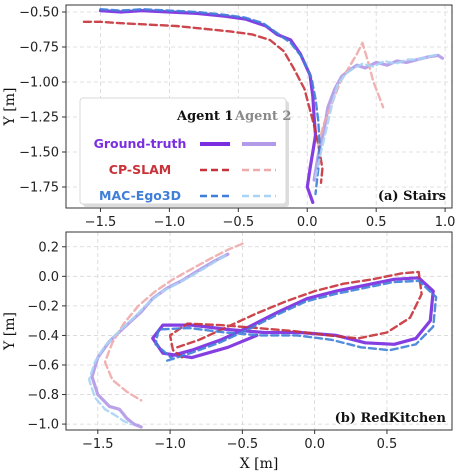 The image size is (457, 473). What do you see at coordinates (48, 277) in the screenshot?
I see `chart2-ytick-label-1: 0.0` at bounding box center [48, 277].